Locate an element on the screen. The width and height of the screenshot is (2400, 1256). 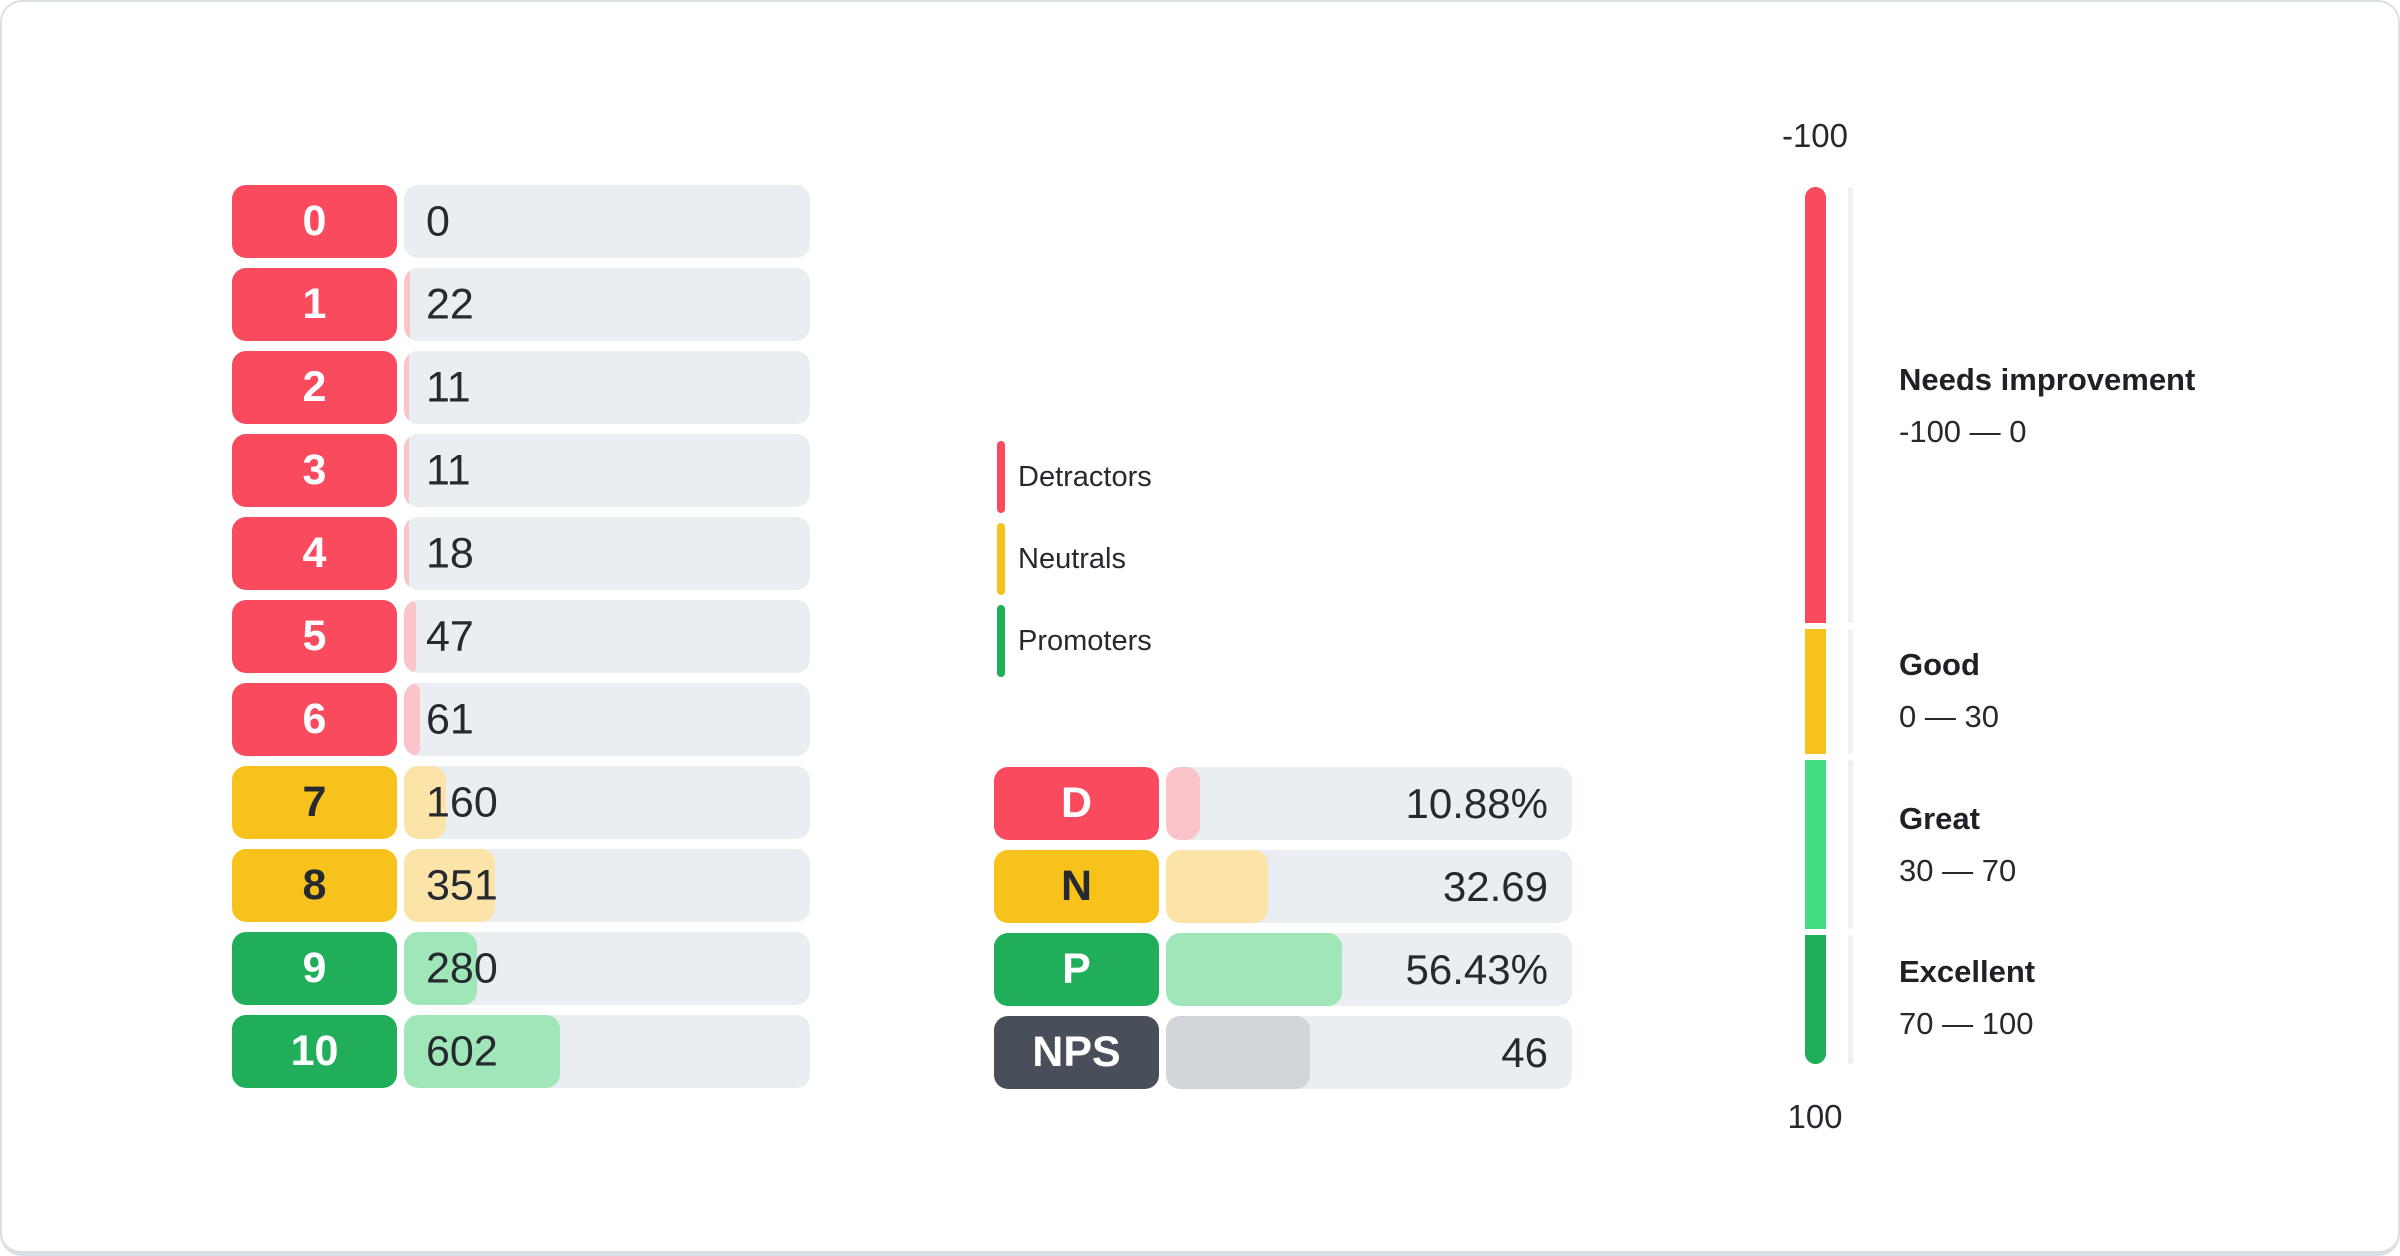
gauge-segment-promoters is located at coordinates (1815, 999).